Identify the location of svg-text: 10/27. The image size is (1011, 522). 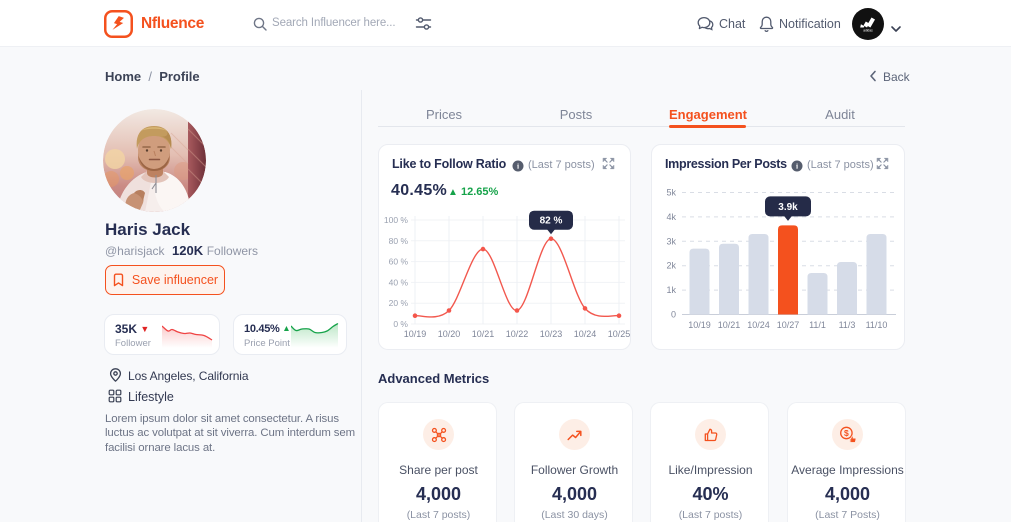
(788, 325).